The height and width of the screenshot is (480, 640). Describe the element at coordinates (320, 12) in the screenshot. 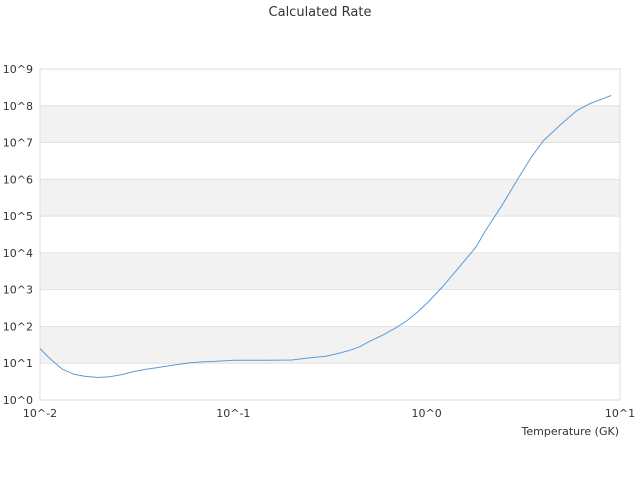

I see `chart-title: Calculated Rate` at that location.